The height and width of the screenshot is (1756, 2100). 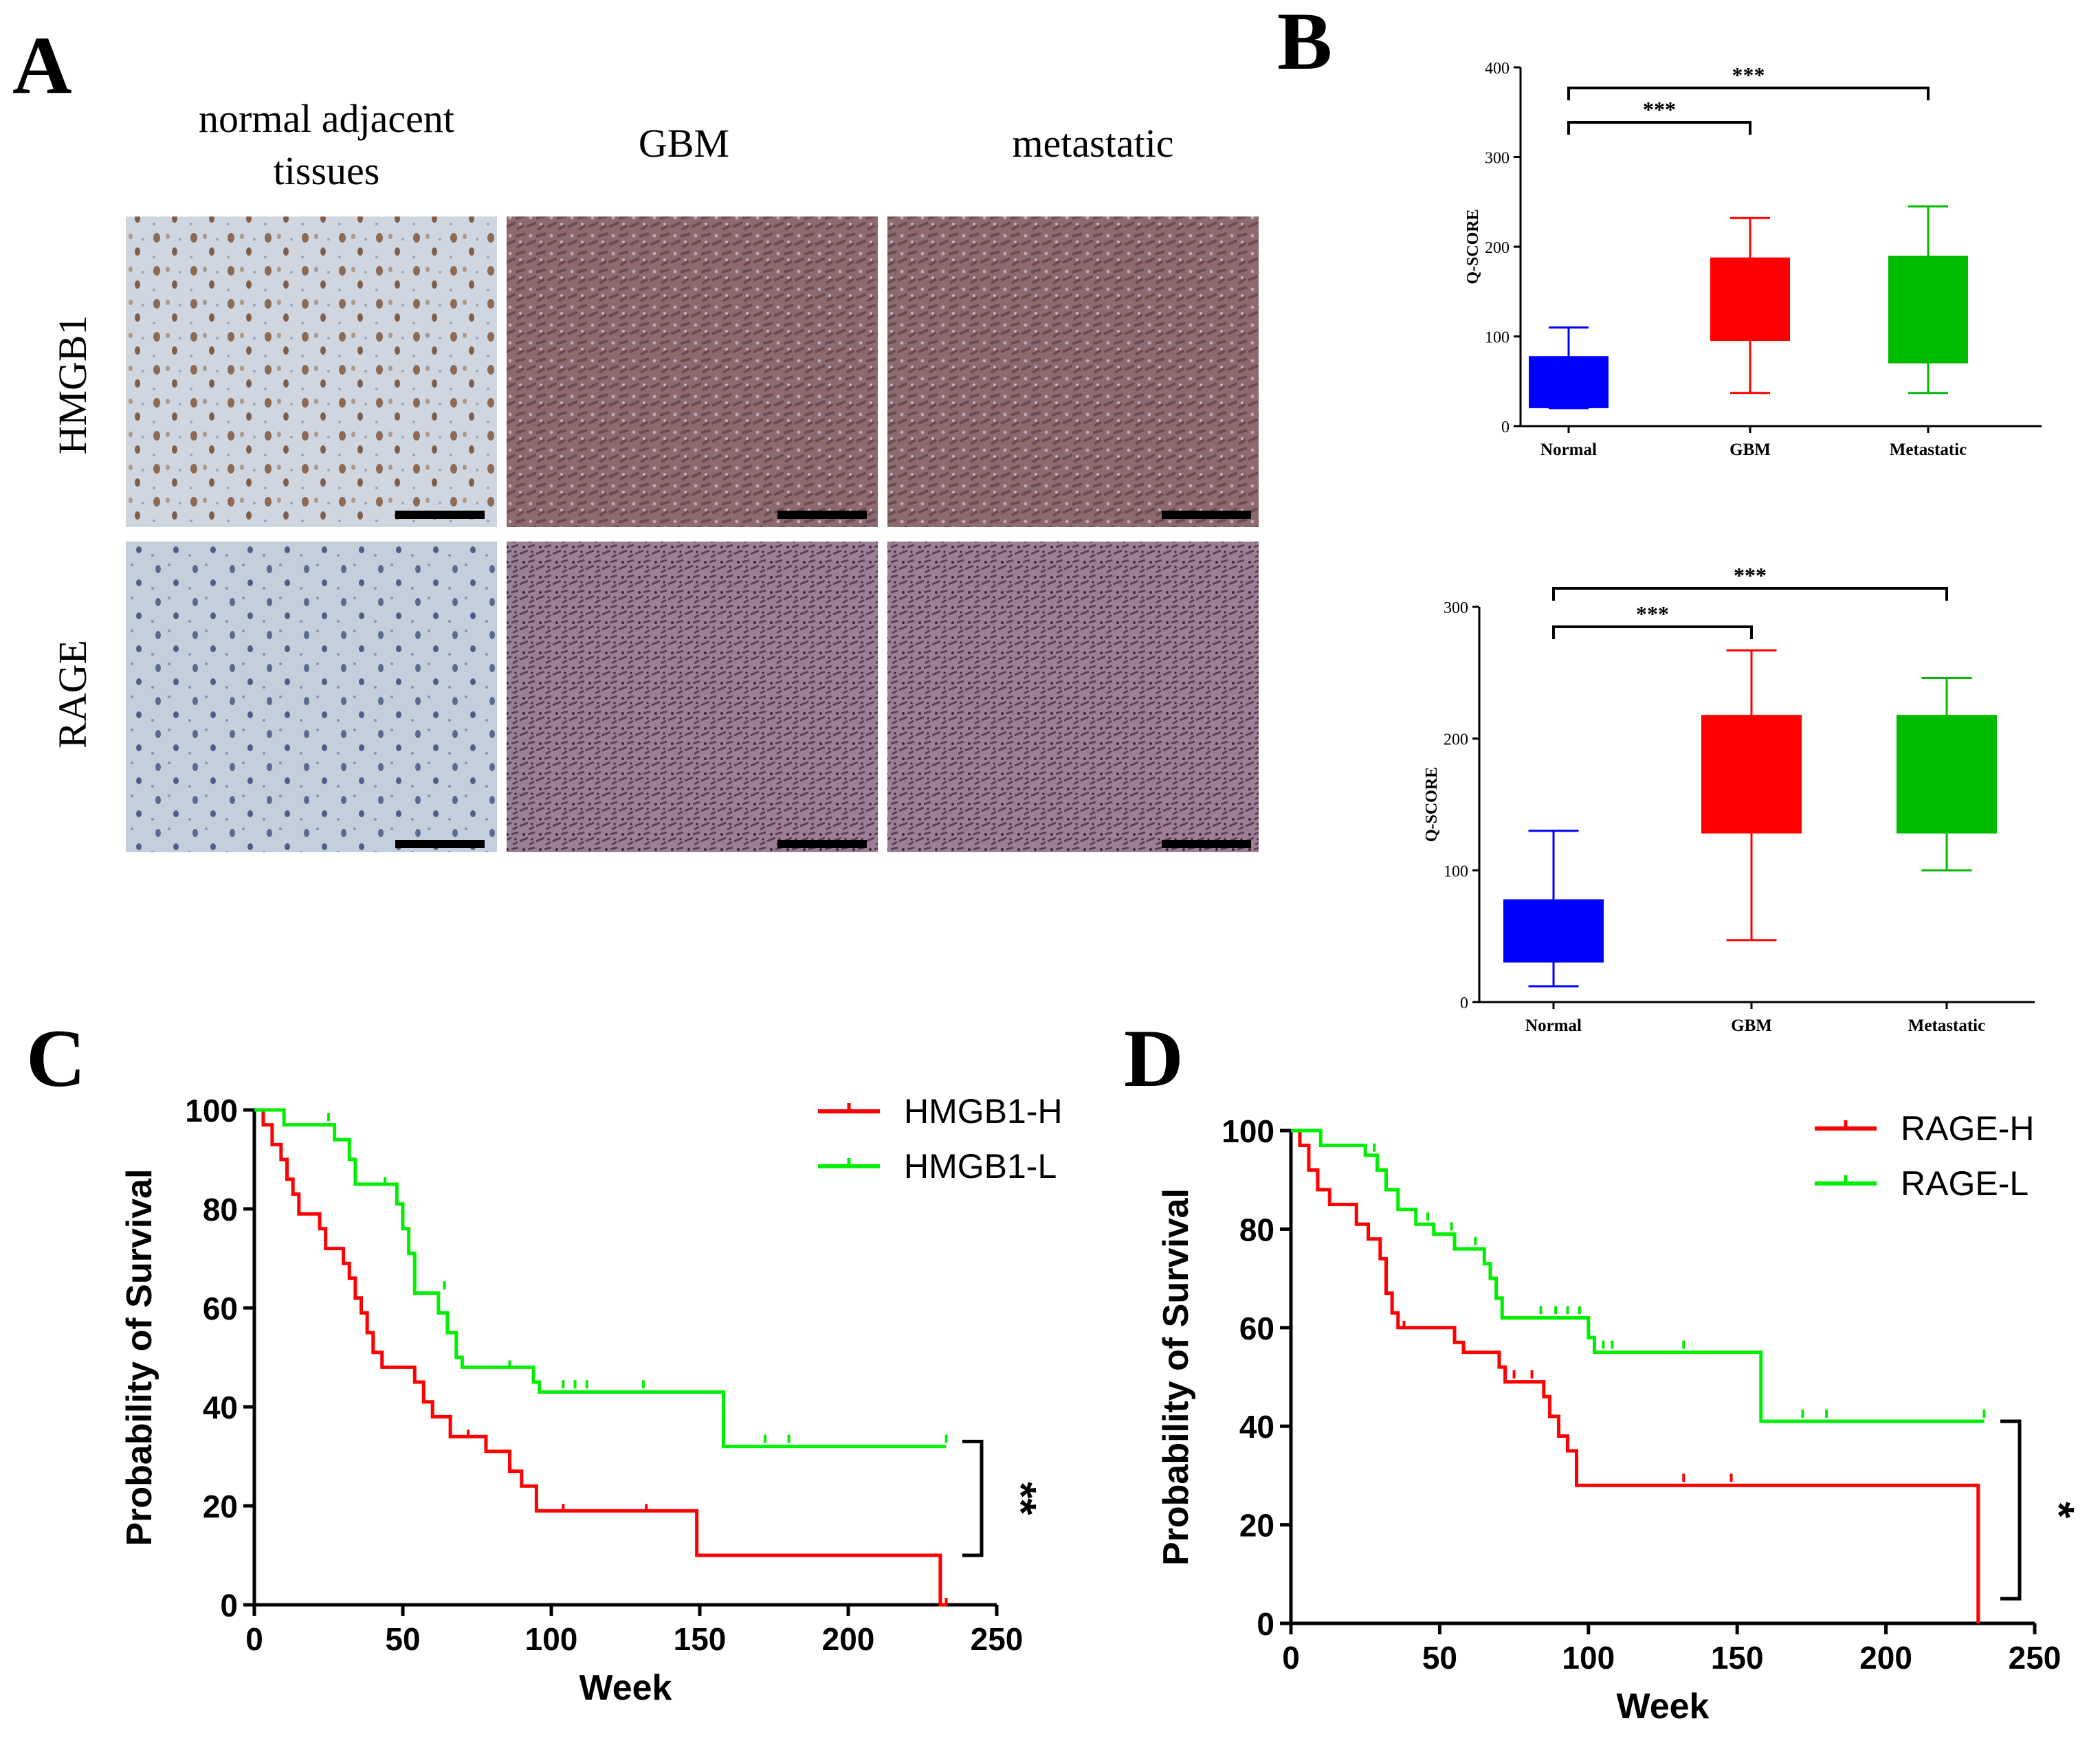 I want to click on row-label-hmgb1: HMGB1, so click(x=72, y=384).